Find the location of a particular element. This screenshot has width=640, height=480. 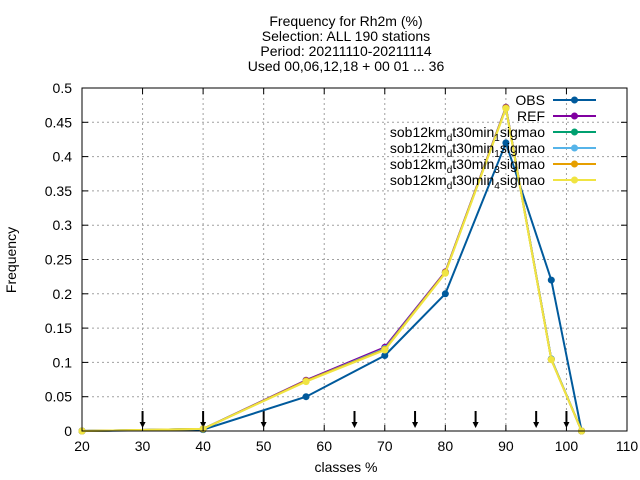

y-tick-label: 0.4 is located at coordinates (63, 157).